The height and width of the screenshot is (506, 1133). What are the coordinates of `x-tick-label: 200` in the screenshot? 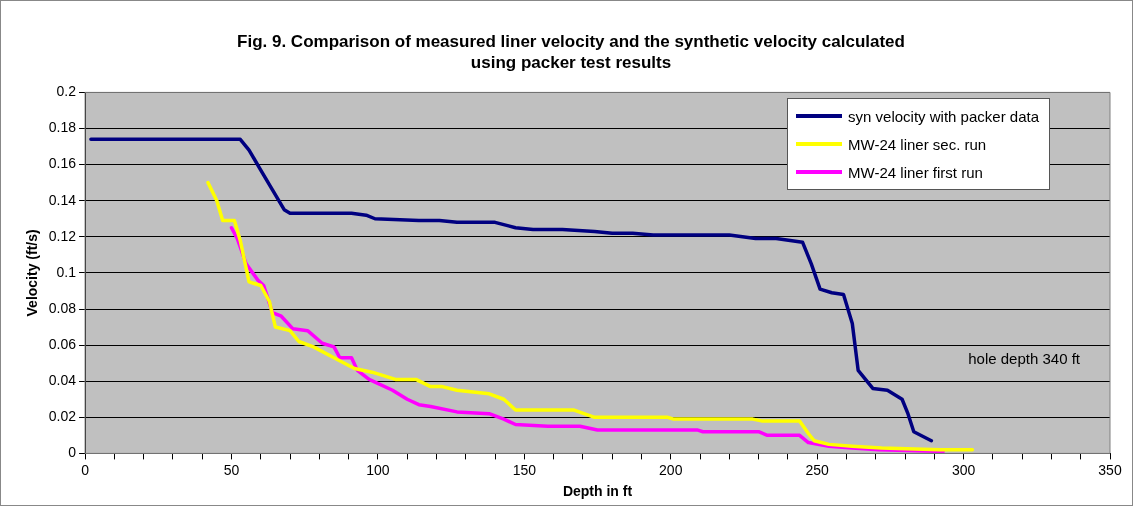 It's located at (671, 469).